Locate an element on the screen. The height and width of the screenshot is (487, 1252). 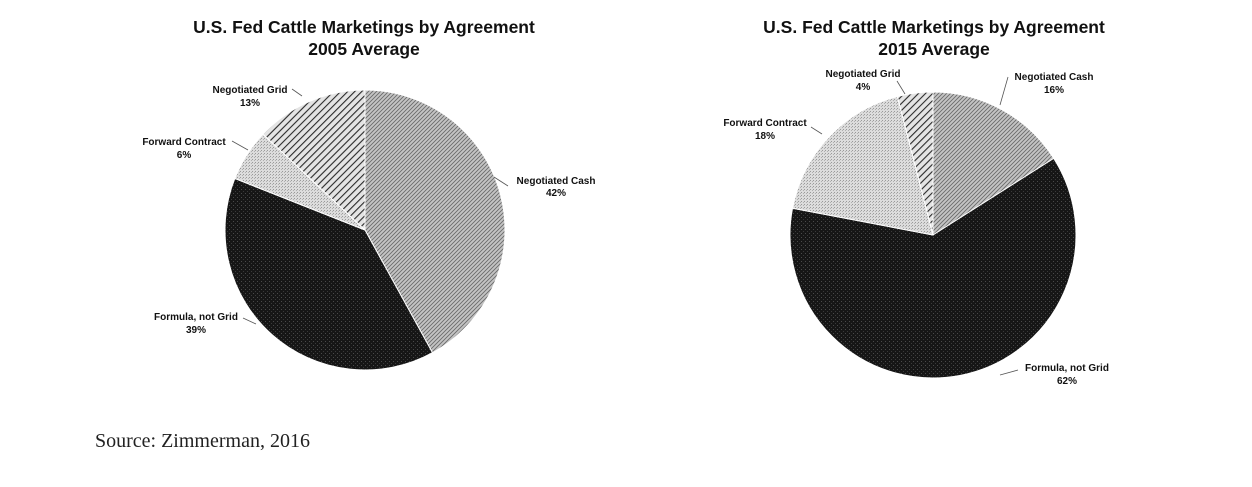
pie-slice-formula-not-grid-2015 is located at coordinates (933, 268).